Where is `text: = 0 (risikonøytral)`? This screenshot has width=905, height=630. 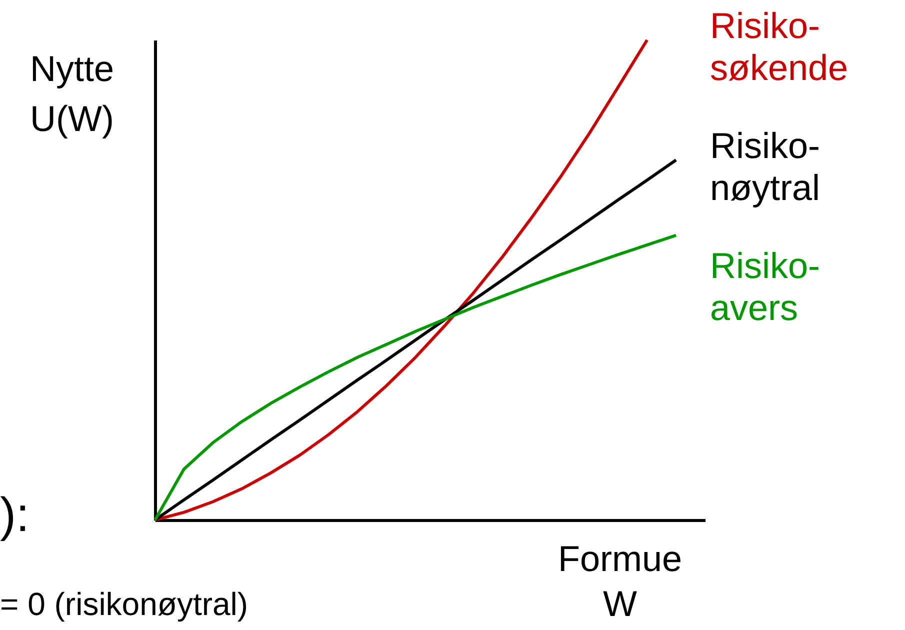
text: = 0 (risikonøytral) is located at coordinates (124, 604).